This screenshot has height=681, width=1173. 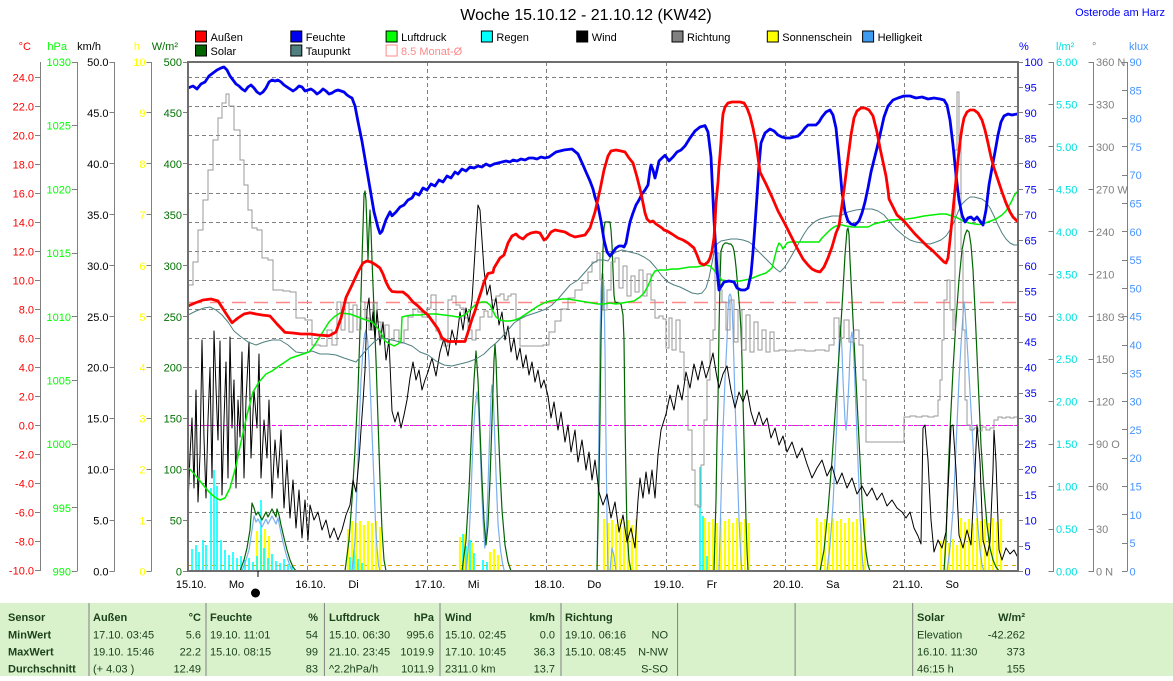 I want to click on svg-text: Feuchte, so click(x=326, y=38).